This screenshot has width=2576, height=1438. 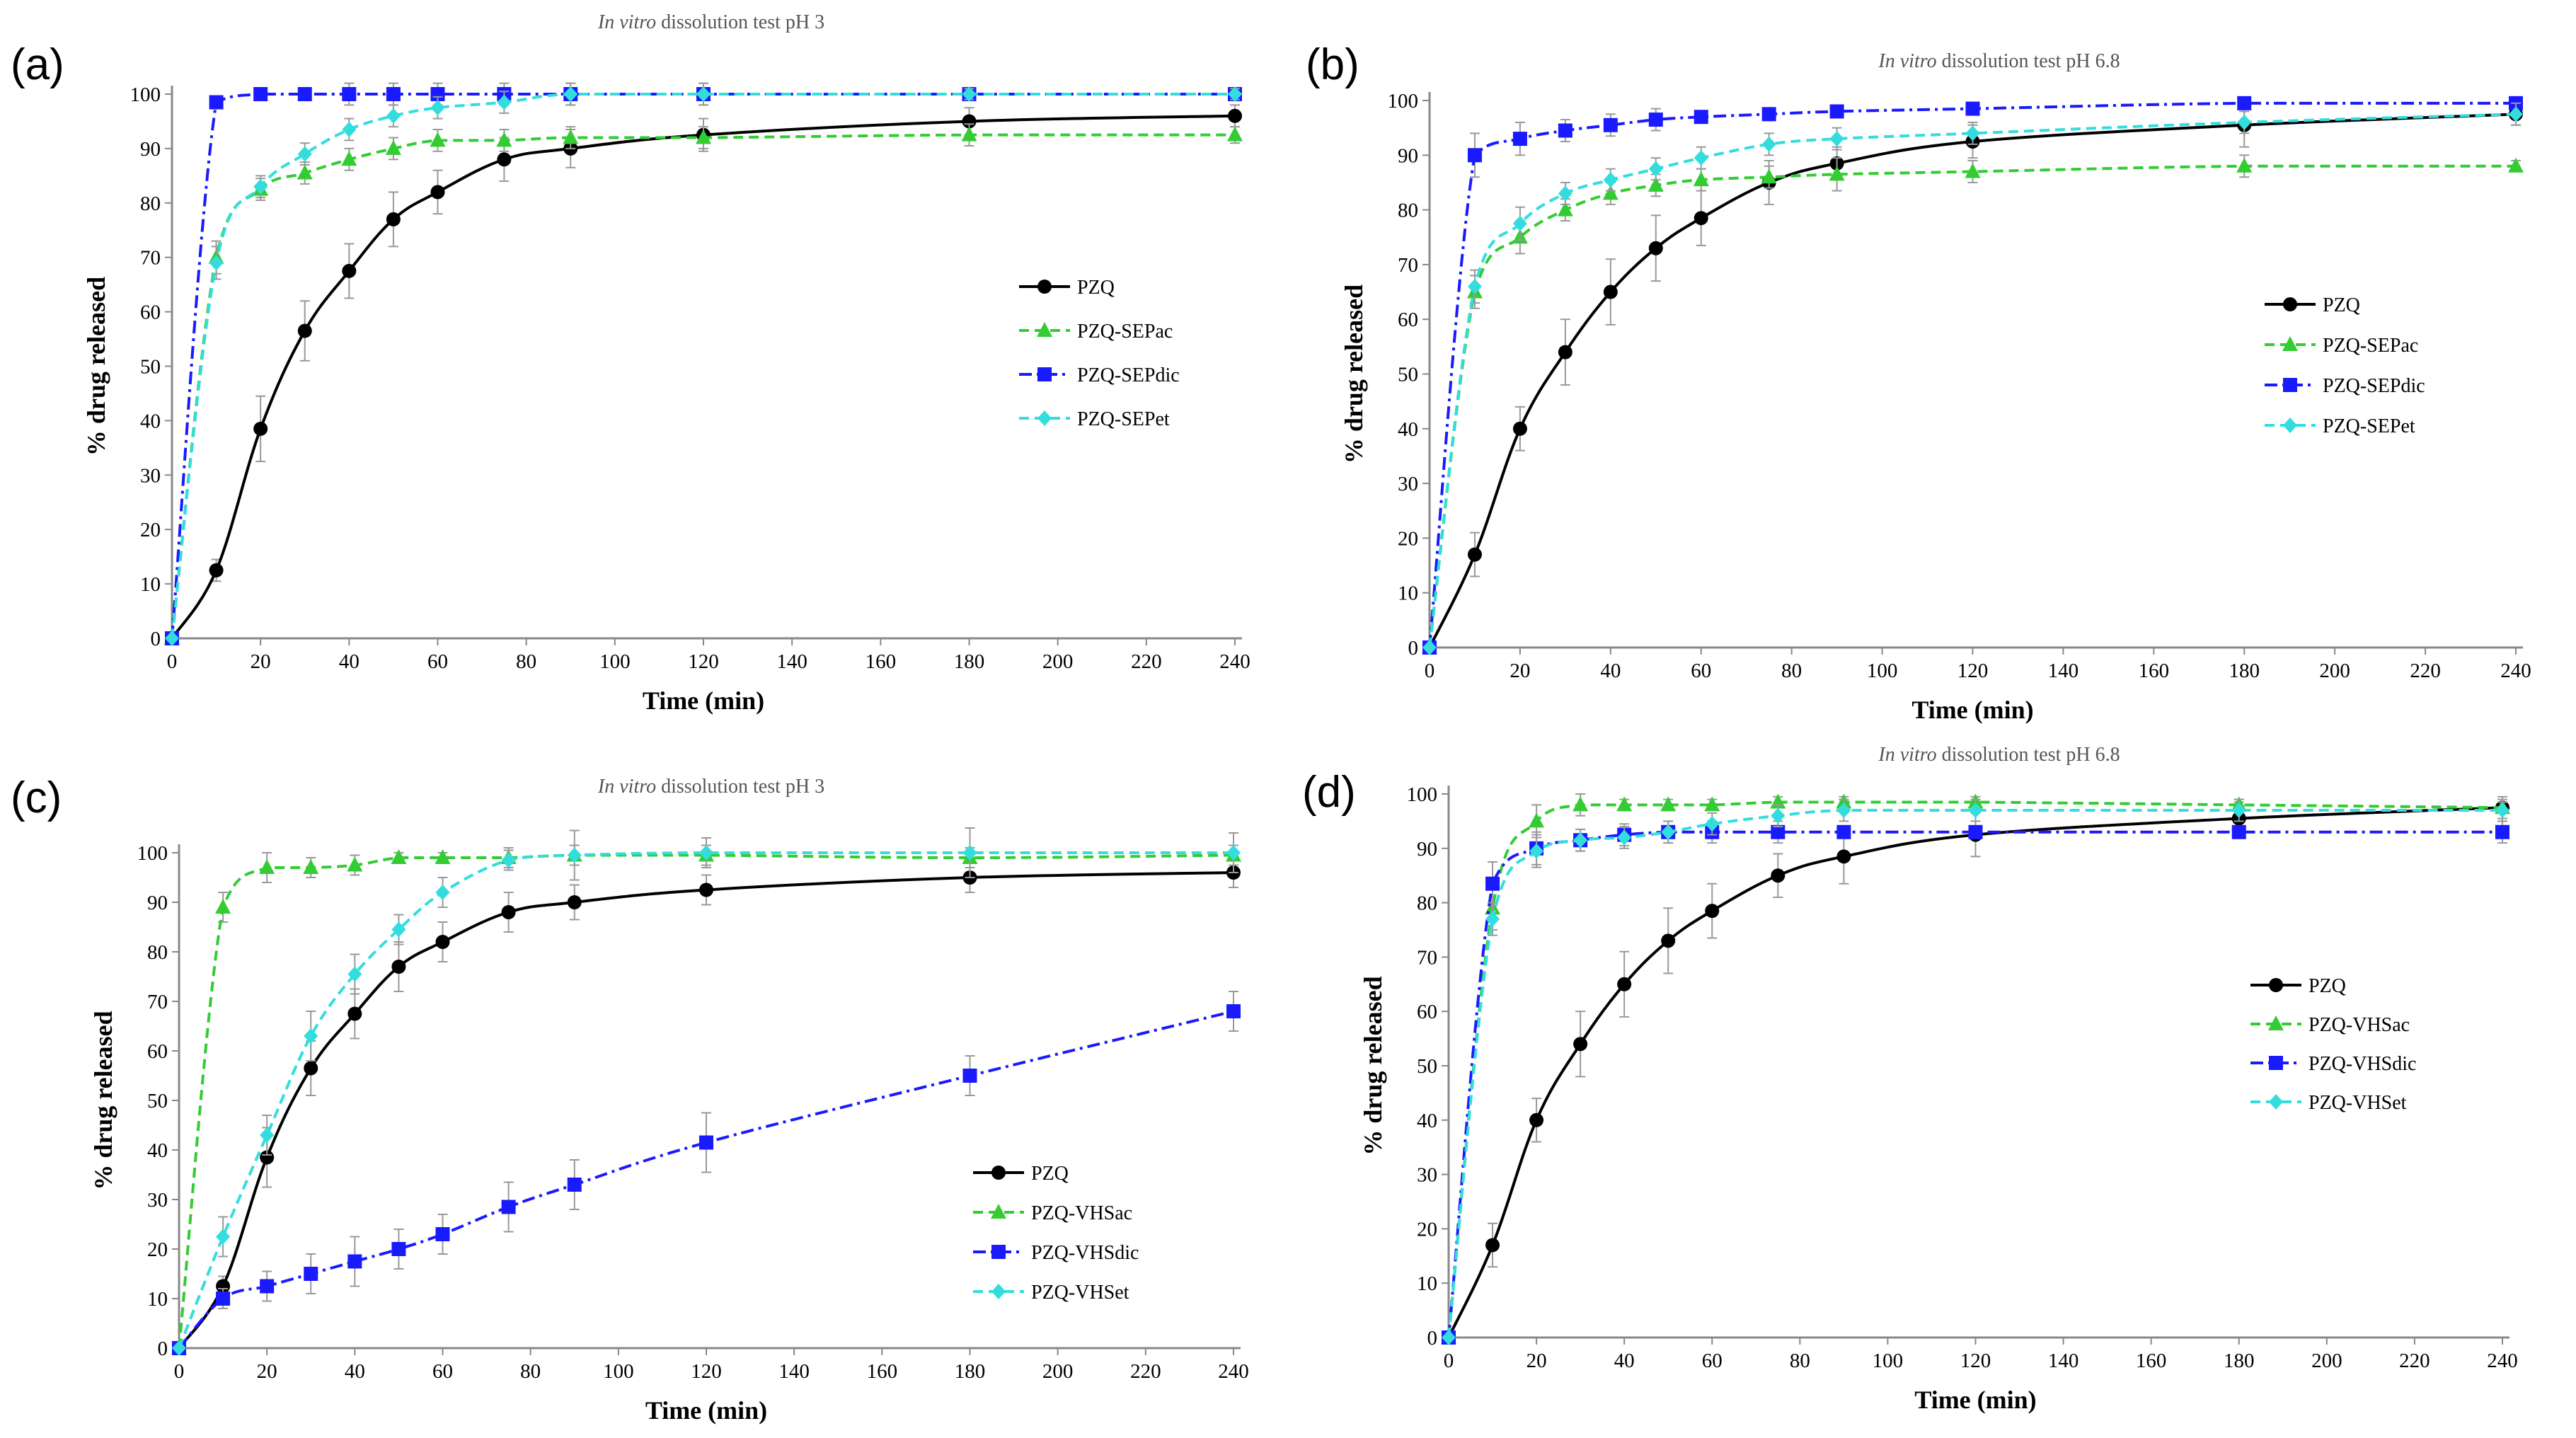 What do you see at coordinates (1427, 1175) in the screenshot?
I see `y-tick-label: 30` at bounding box center [1427, 1175].